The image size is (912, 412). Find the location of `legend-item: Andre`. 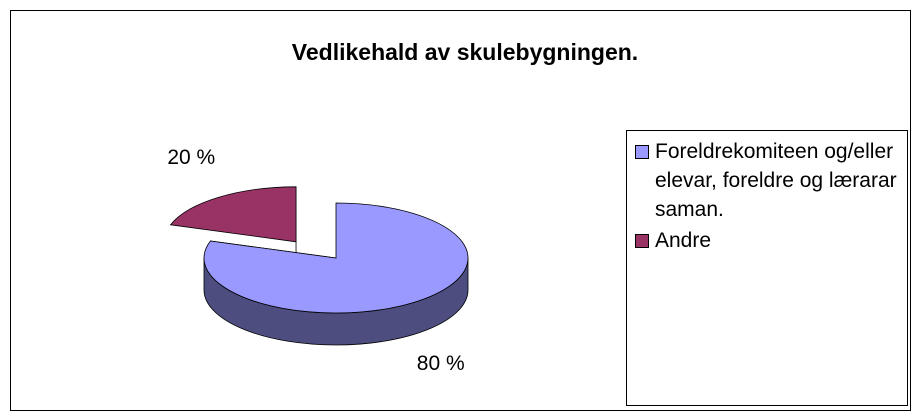

legend-item: Andre is located at coordinates (769, 240).